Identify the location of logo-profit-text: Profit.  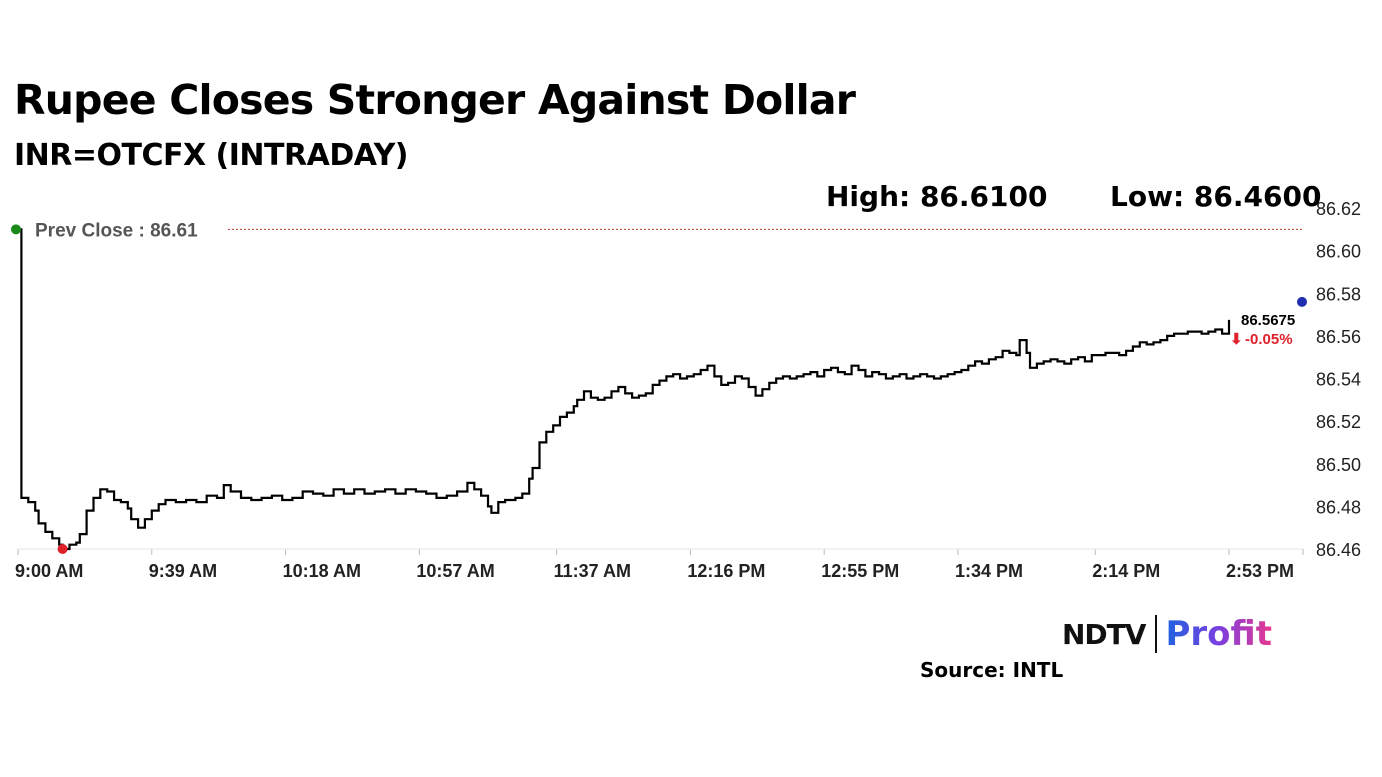
(1218, 634).